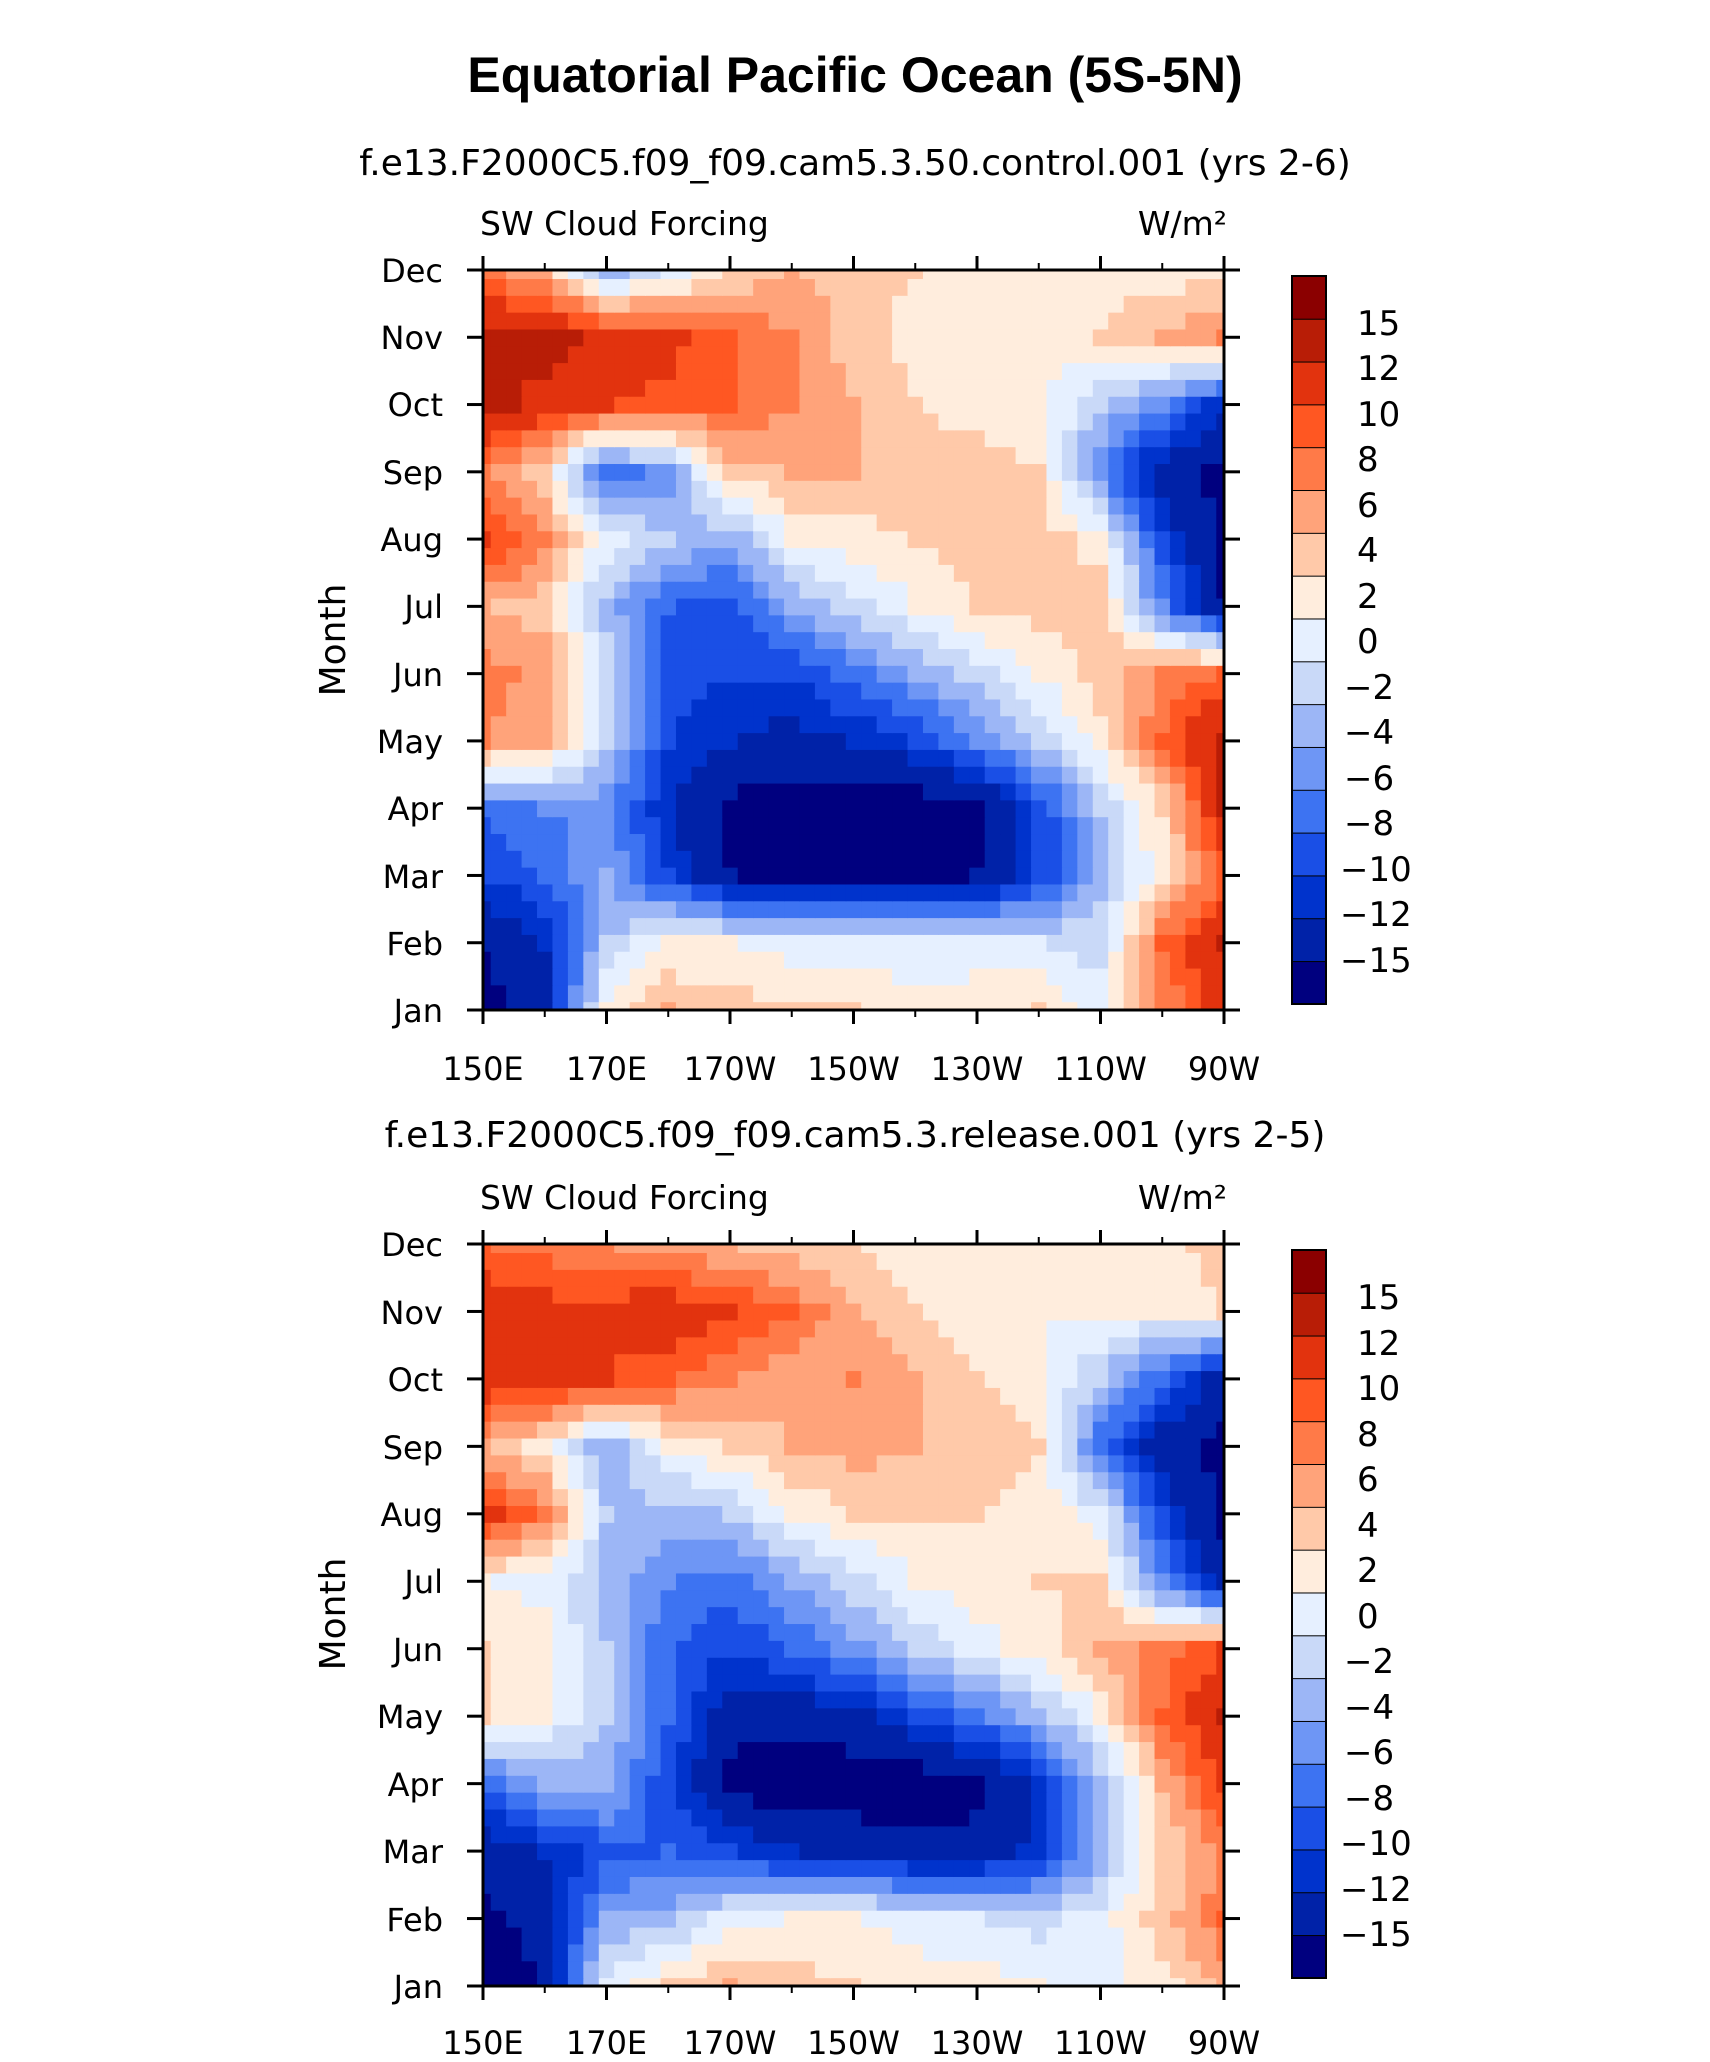 The height and width of the screenshot is (2062, 1710). Describe the element at coordinates (1182, 223) in the screenshot. I see `panel-1-unit-label: W/m²` at that location.